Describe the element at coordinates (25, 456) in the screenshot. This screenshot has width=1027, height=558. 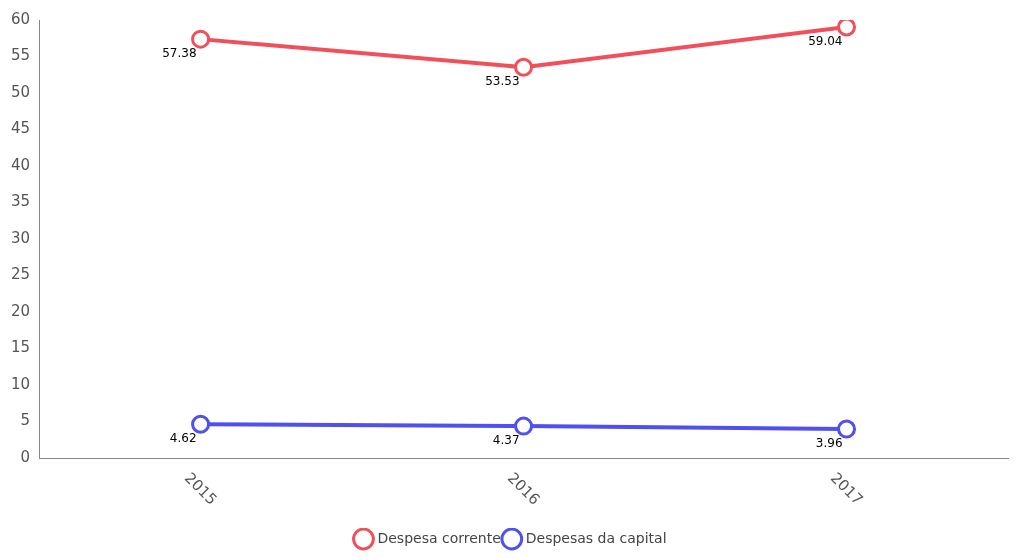
I see `y-tick-label: 0` at that location.